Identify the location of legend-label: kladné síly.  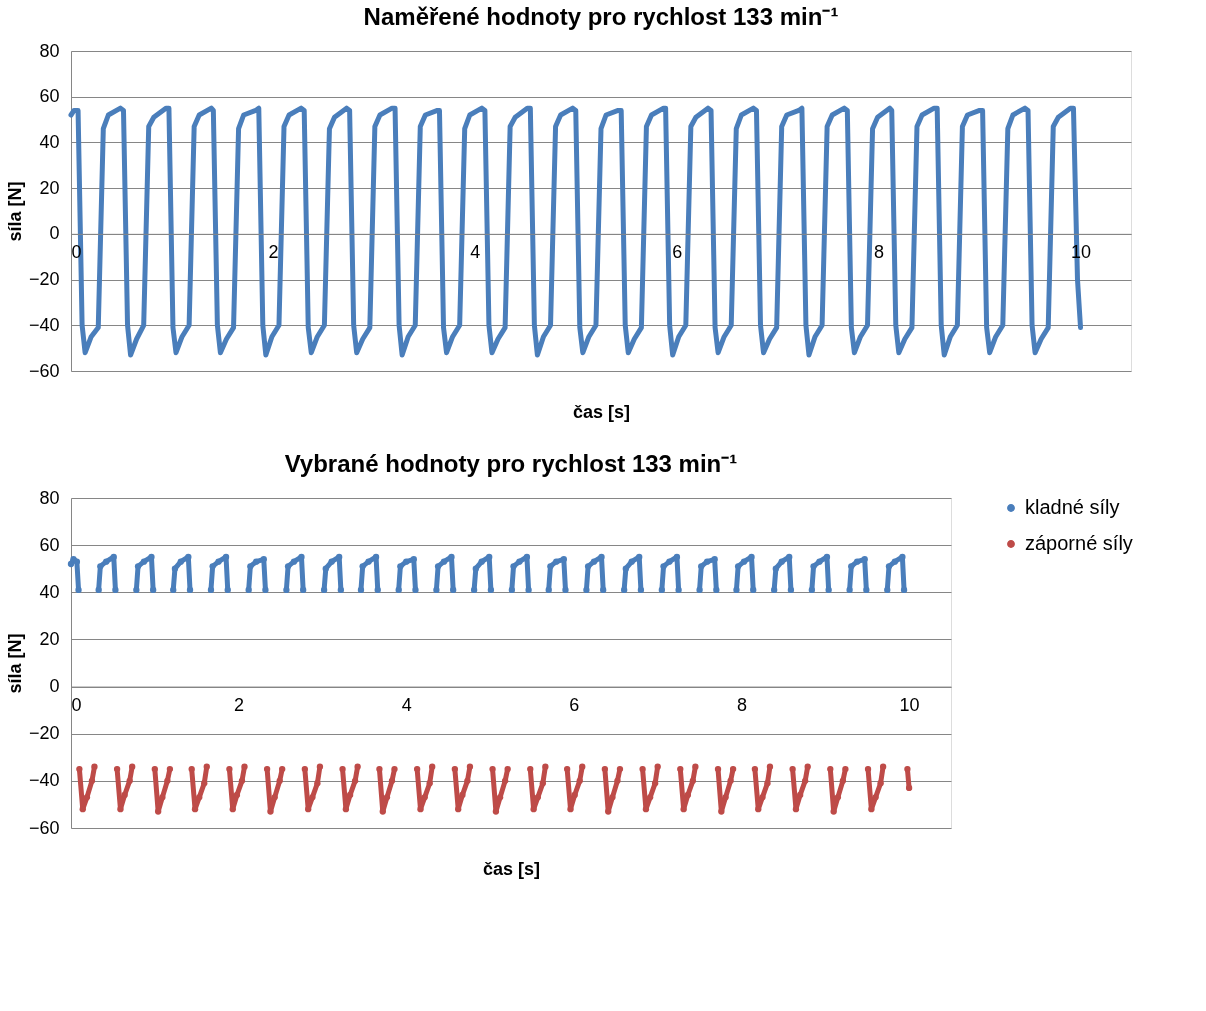
(1072, 507).